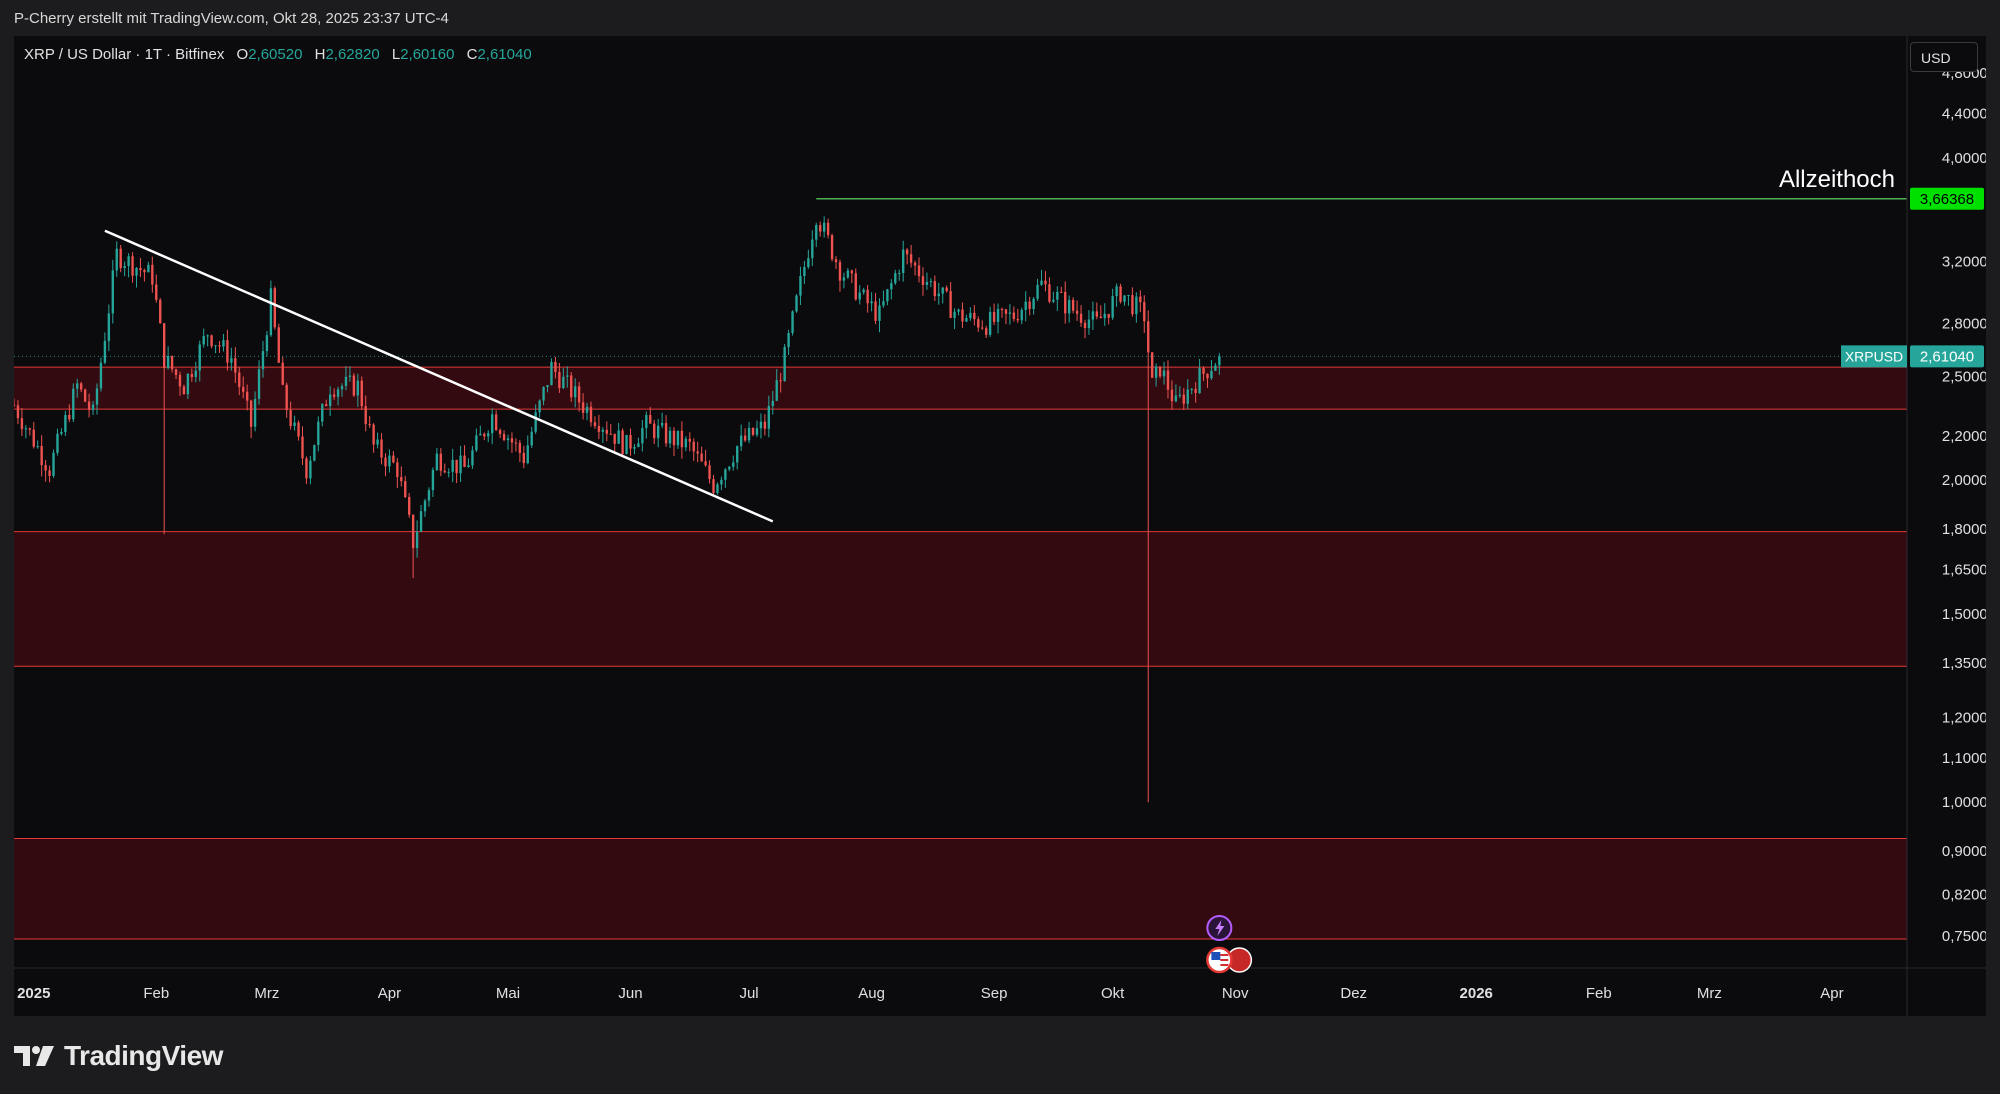 This screenshot has height=1094, width=2000. Describe the element at coordinates (143, 1055) in the screenshot. I see `brand-name: TradingView` at that location.